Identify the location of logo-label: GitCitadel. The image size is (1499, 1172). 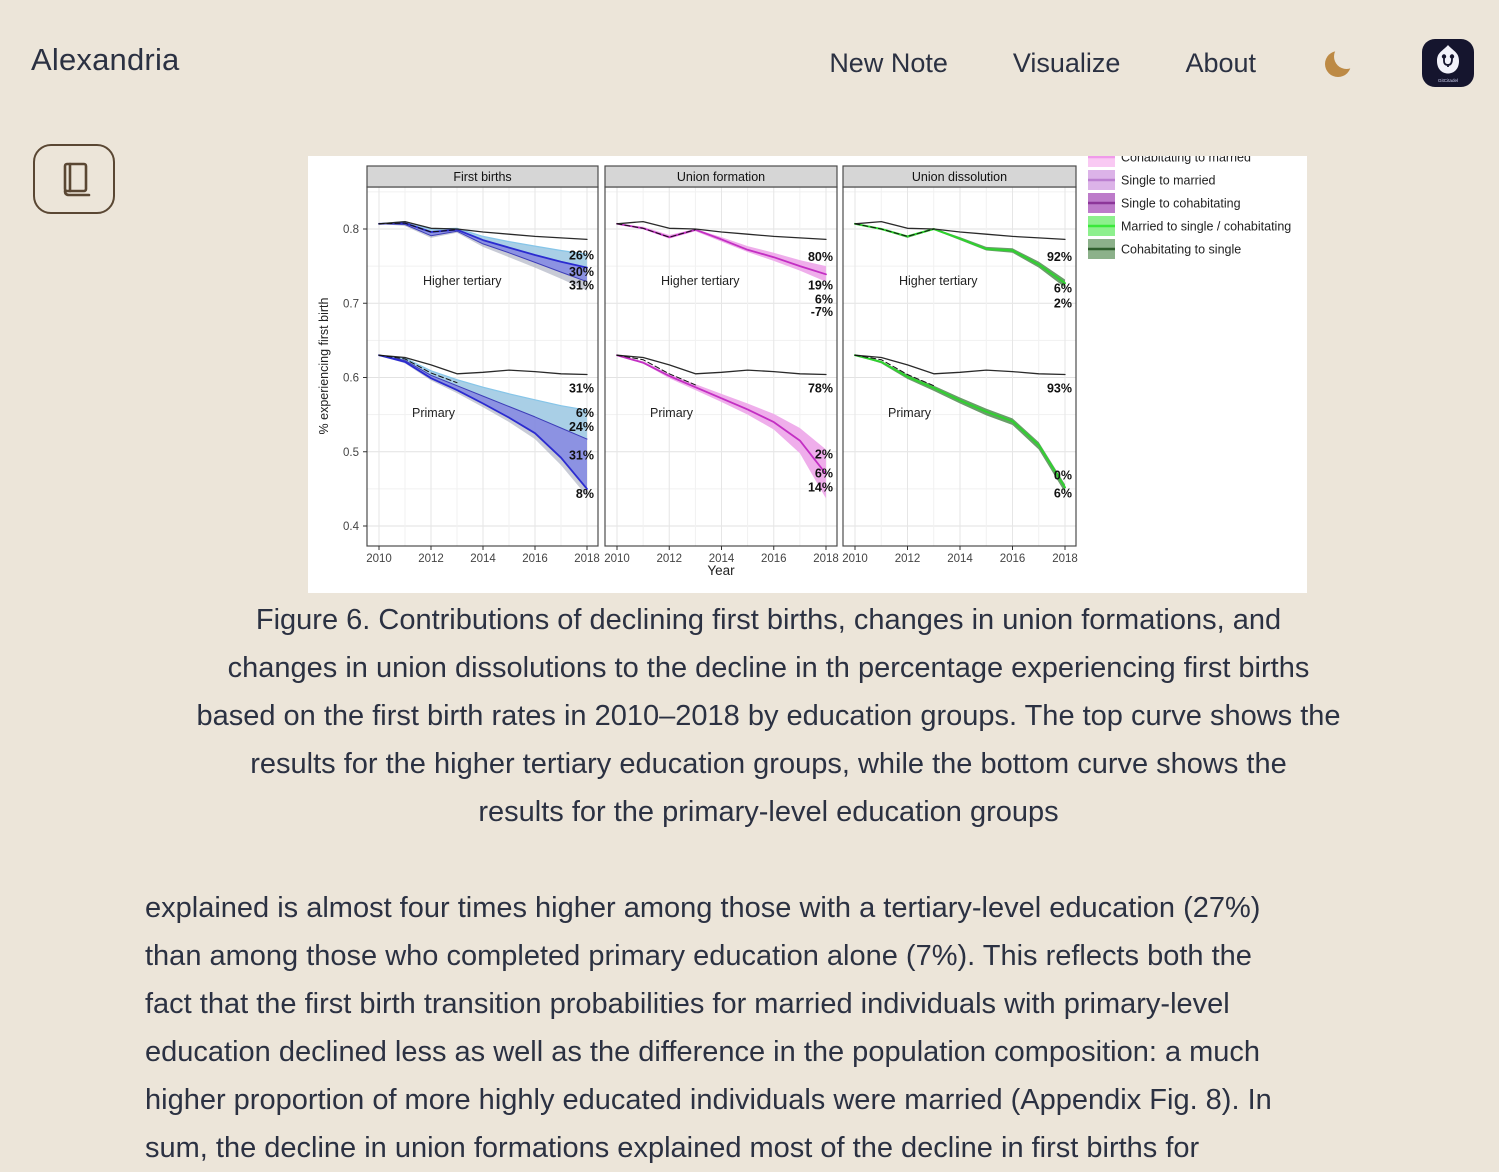
(1448, 80).